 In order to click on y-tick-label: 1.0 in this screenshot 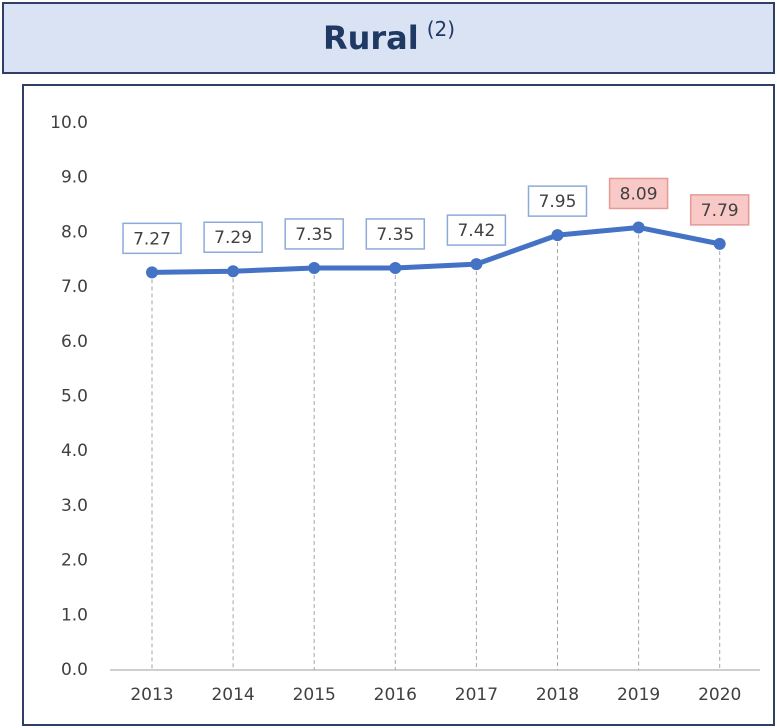, I will do `click(74, 615)`.